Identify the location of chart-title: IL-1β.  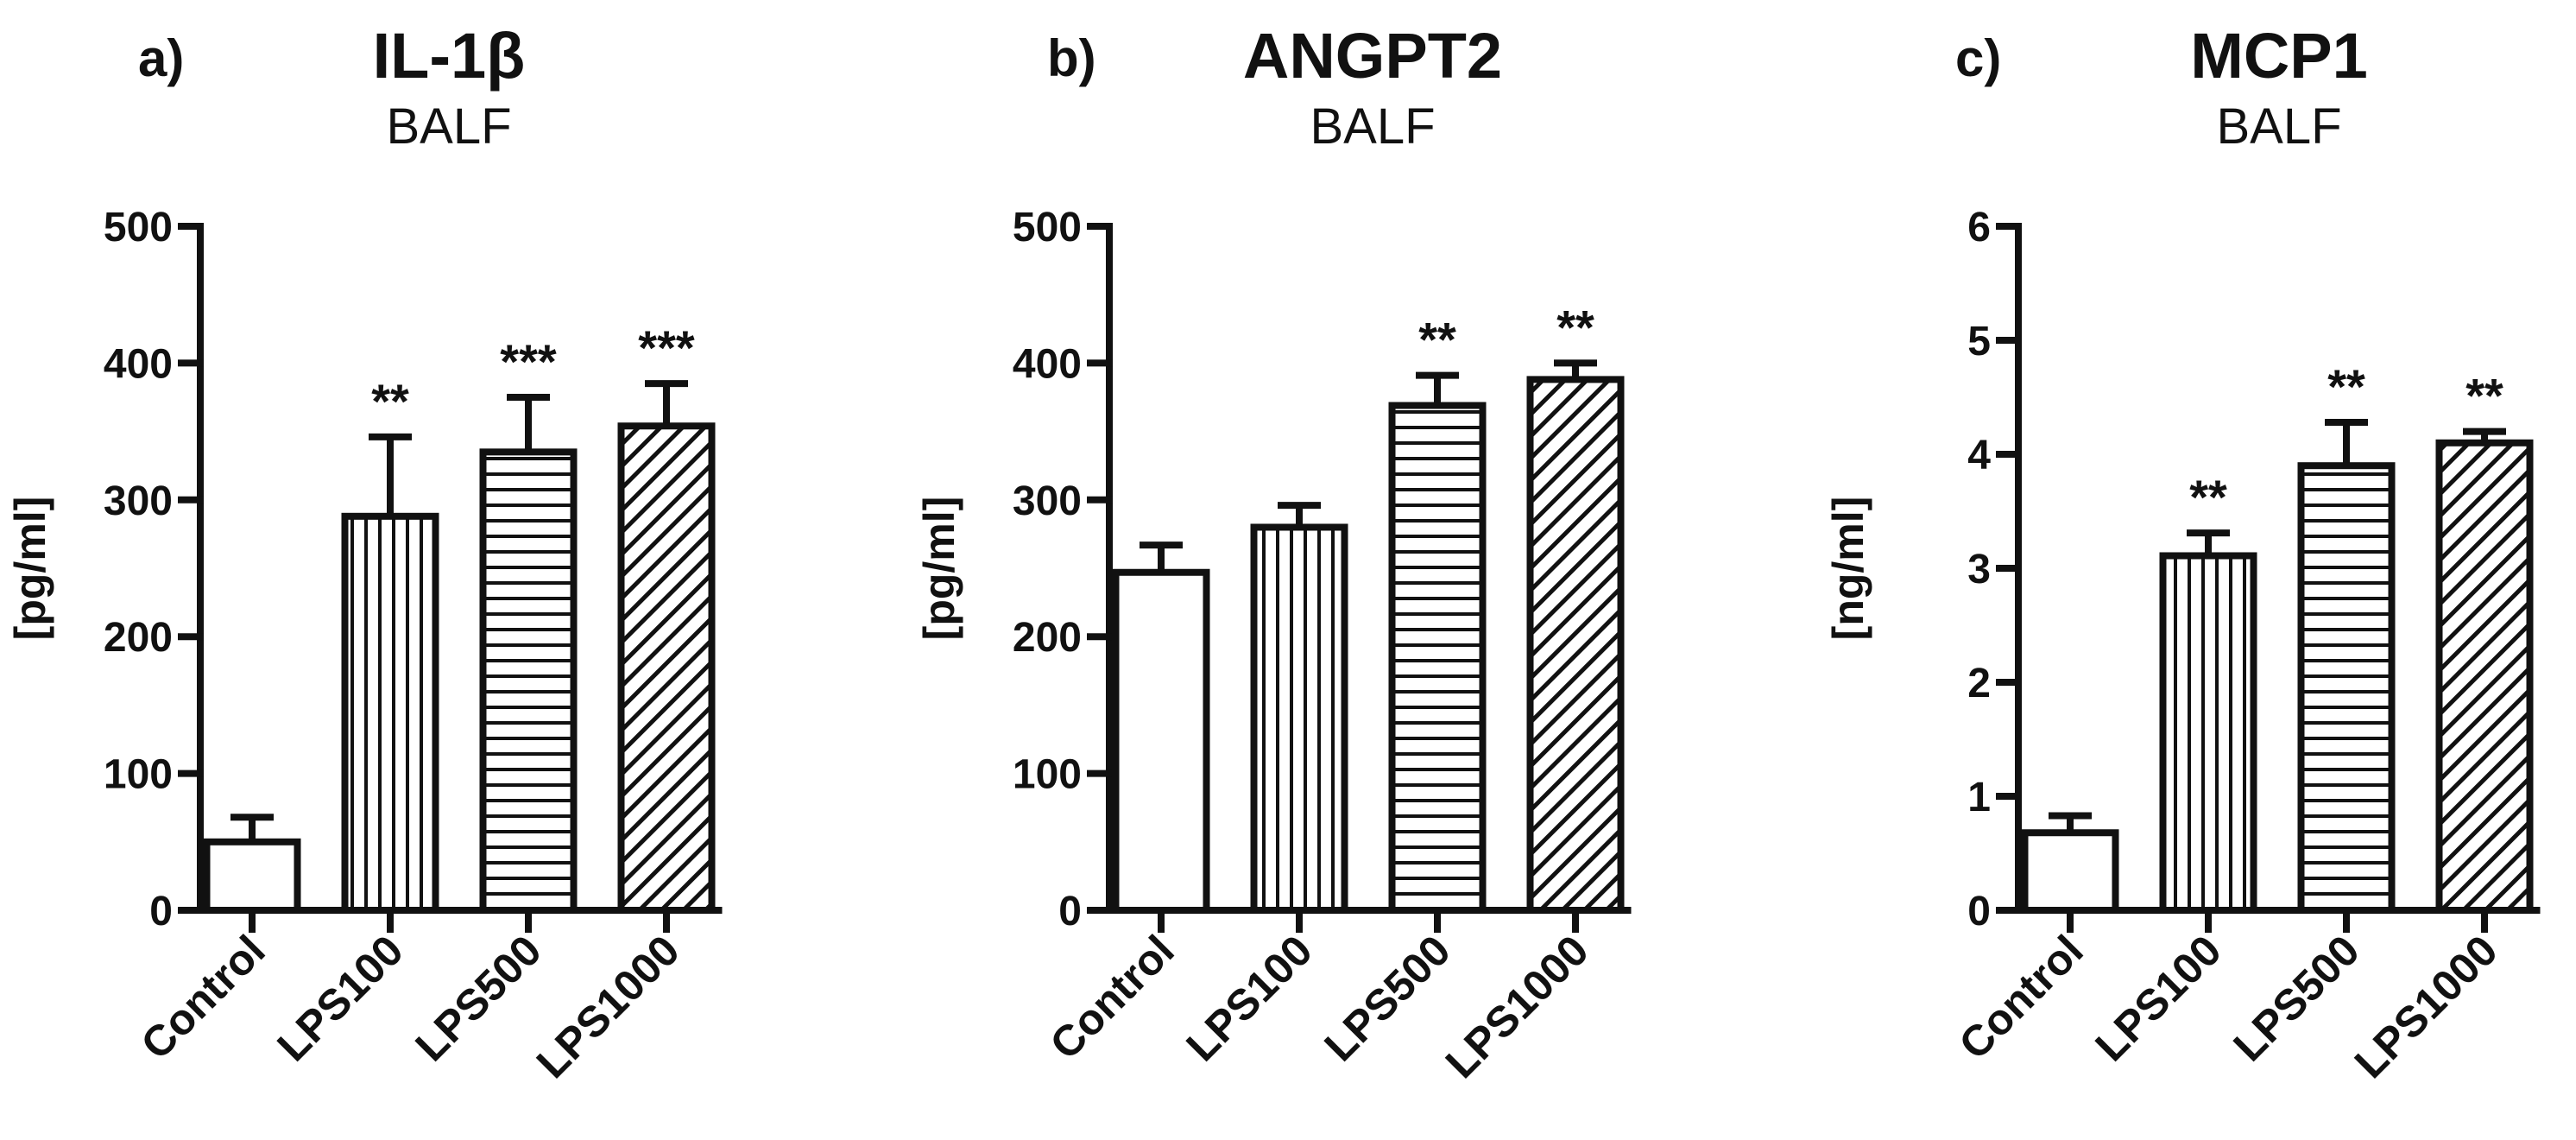
(449, 56).